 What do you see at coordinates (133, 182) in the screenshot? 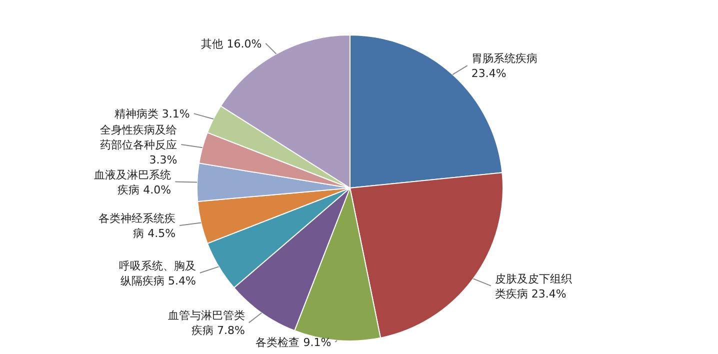
I see `slice-label: 血液及淋巴系统疾病 4.0%` at bounding box center [133, 182].